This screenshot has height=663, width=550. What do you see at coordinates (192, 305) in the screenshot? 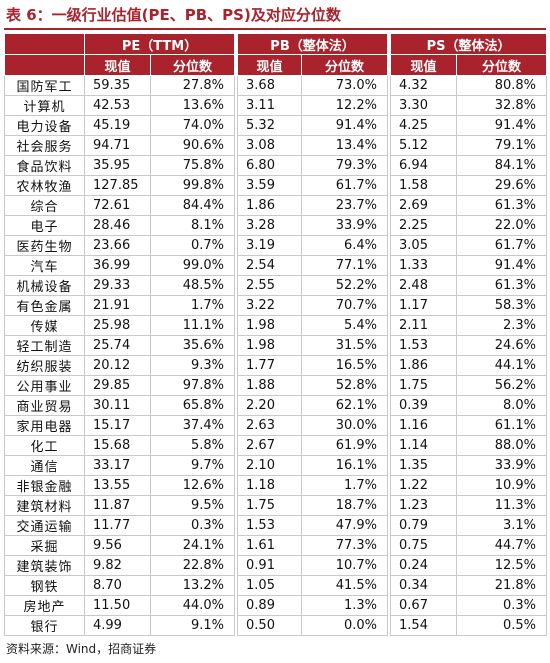
I see `pe-percentile: 1.7%` at bounding box center [192, 305].